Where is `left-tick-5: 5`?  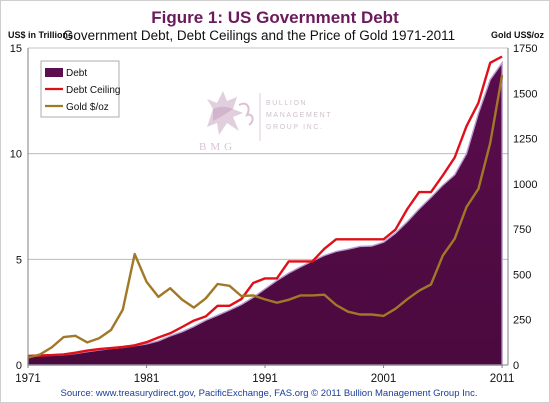 left-tick-5: 5 is located at coordinates (19, 260).